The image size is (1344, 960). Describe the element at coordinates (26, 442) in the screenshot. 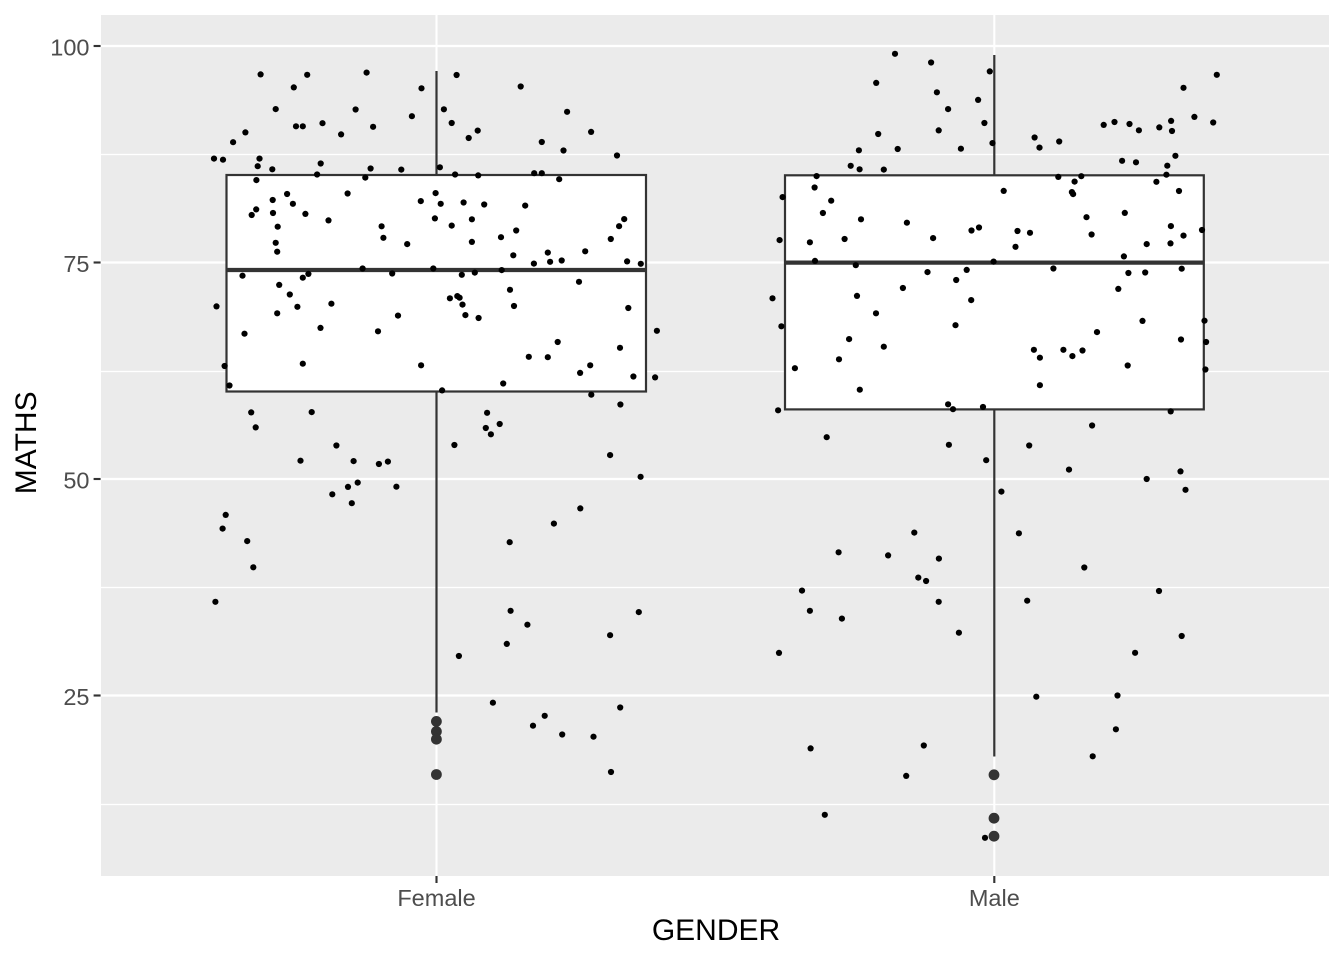

I see `svg-text: MATHS` at that location.